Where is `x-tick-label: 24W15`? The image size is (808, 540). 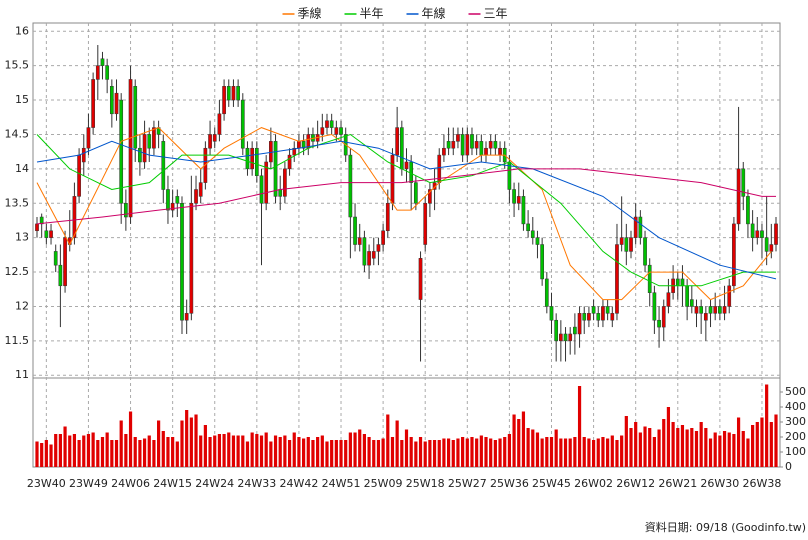
x-tick-label: 24W15 is located at coordinates (172, 483).